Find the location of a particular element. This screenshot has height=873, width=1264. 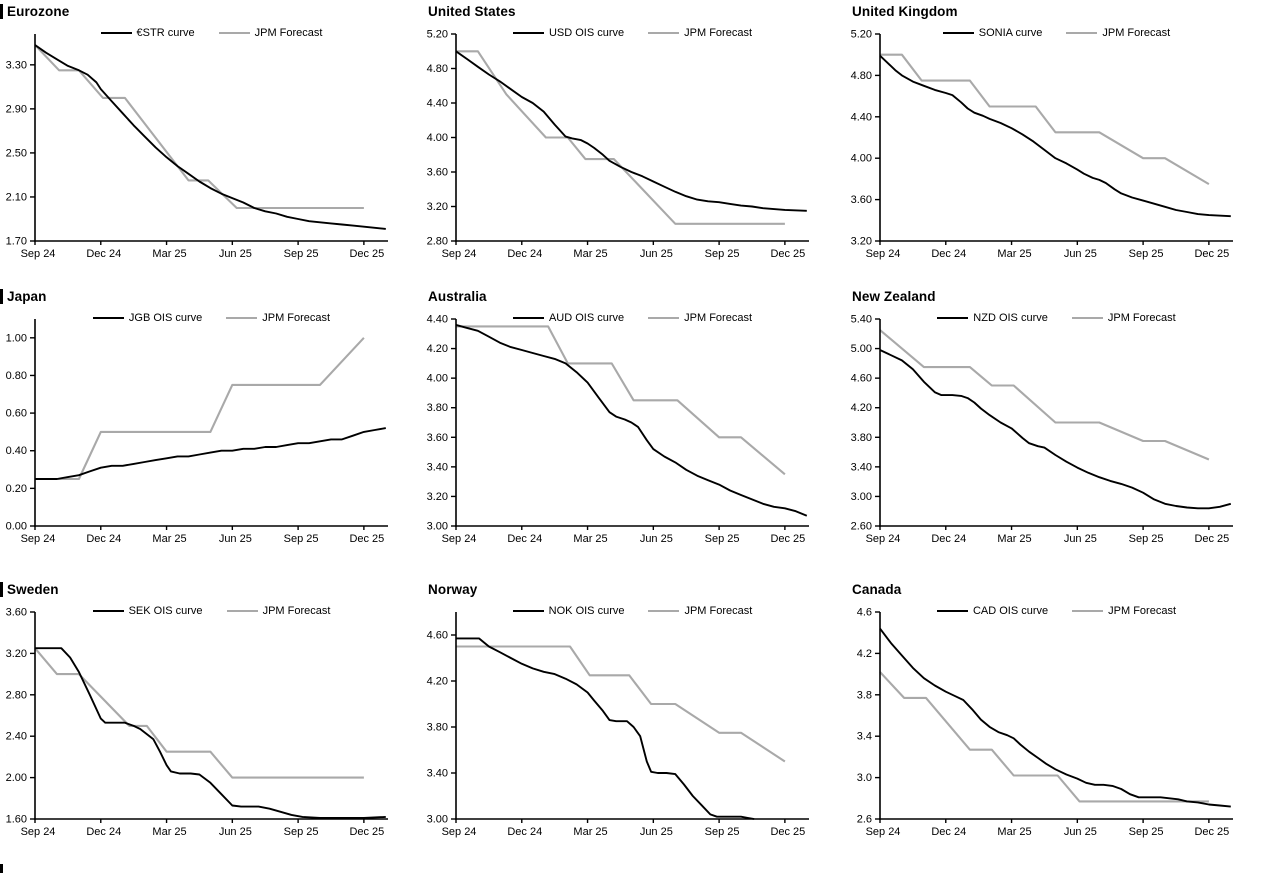

chart-title-bar: United States is located at coordinates (633, 11).